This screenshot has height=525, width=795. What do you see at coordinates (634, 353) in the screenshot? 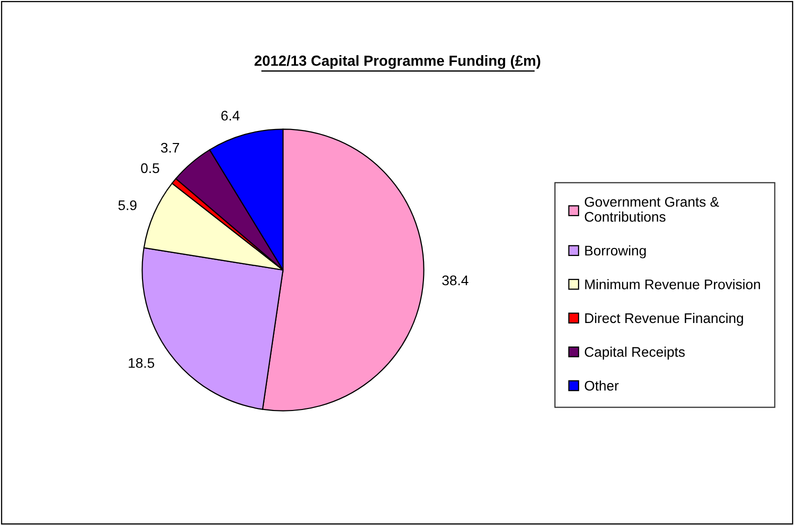
I see `legend-label: Capital Receipts` at bounding box center [634, 353].